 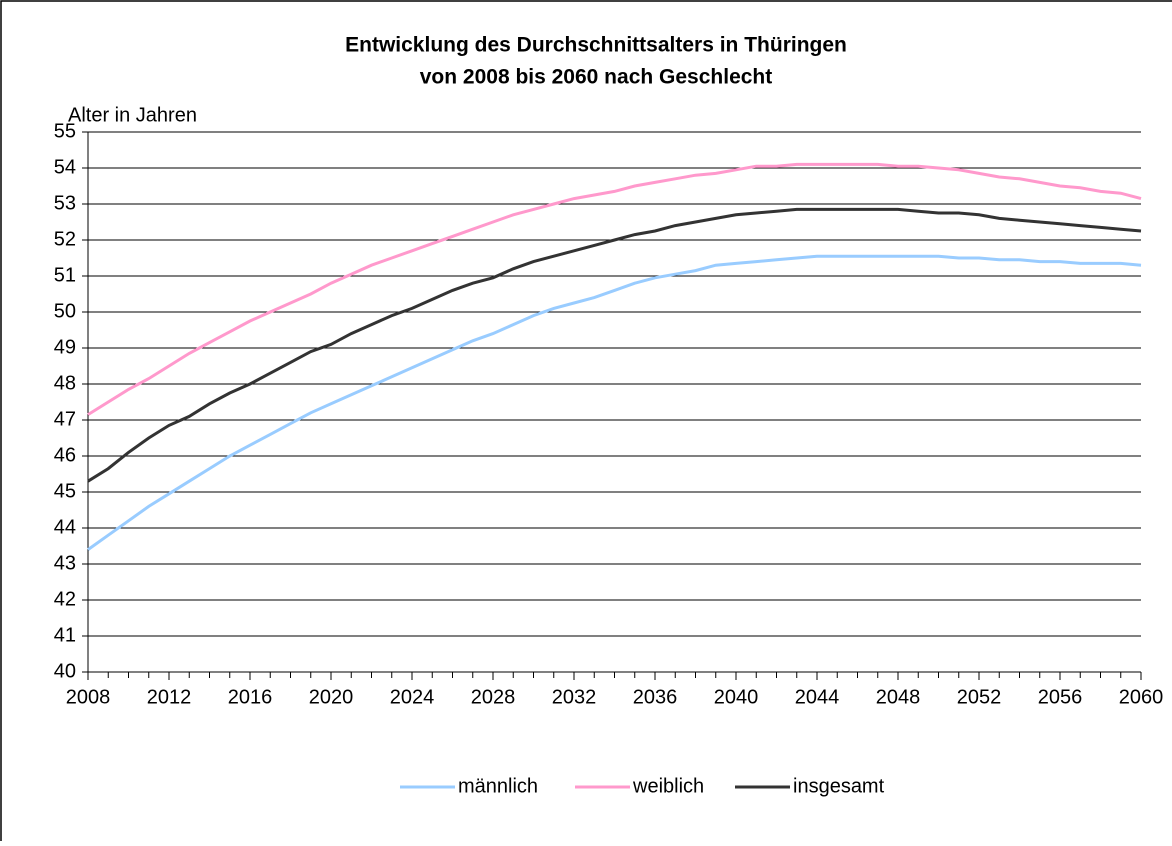 What do you see at coordinates (65, 635) in the screenshot?
I see `y-tick-label: 41` at bounding box center [65, 635].